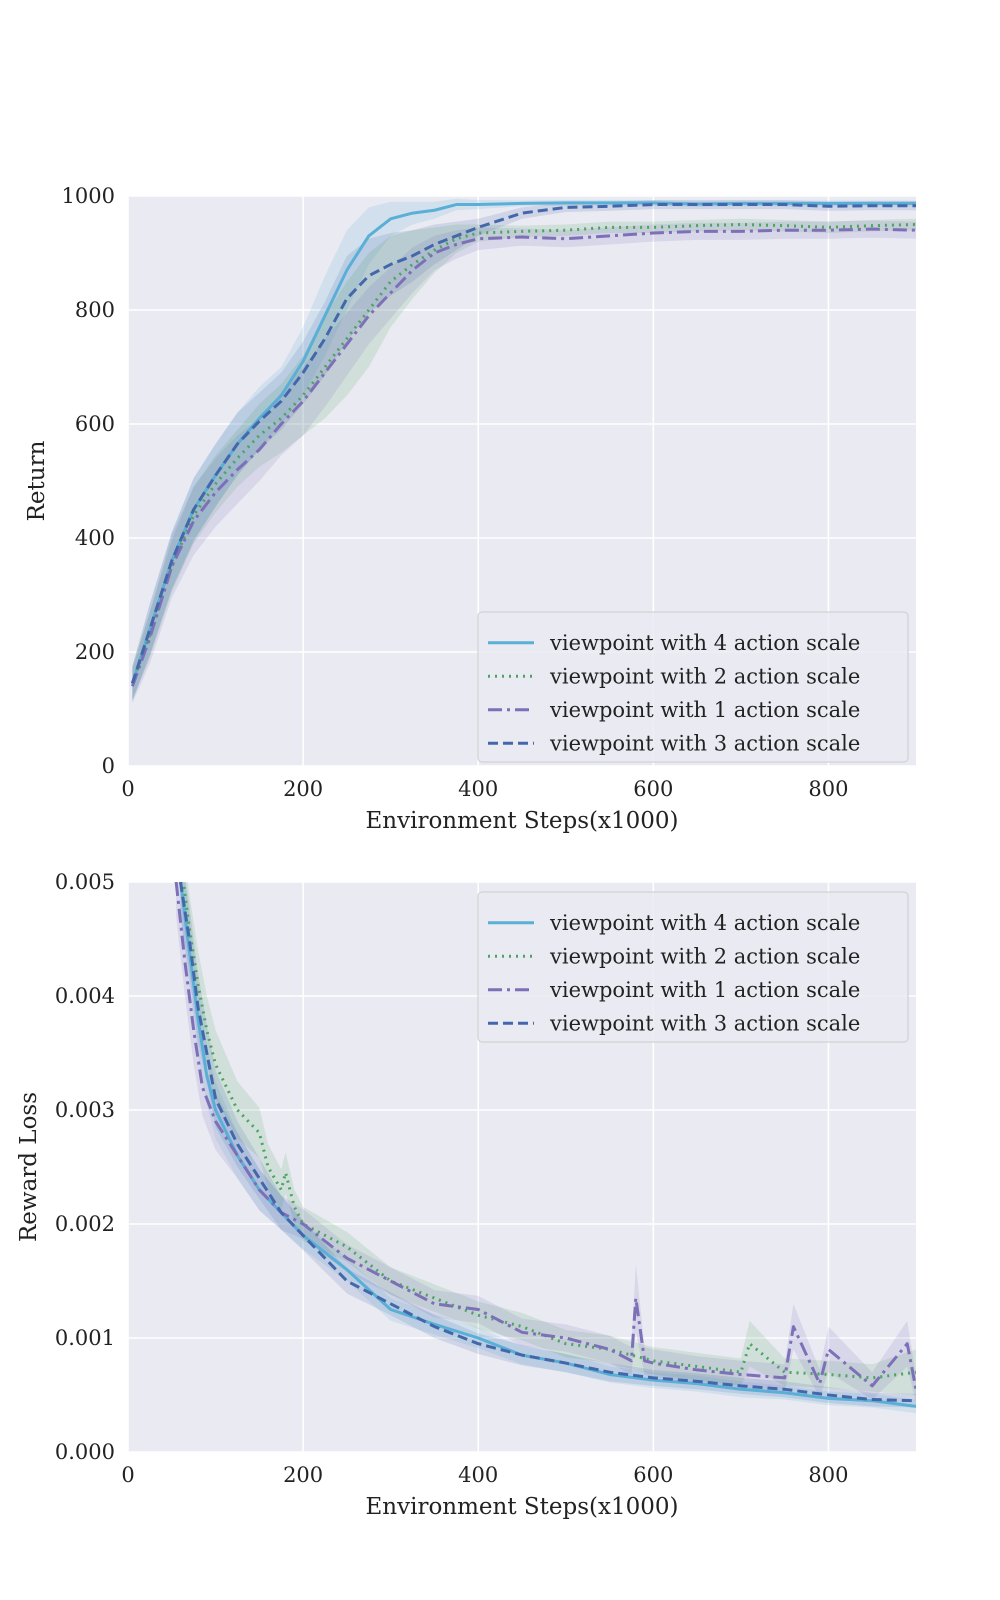 This screenshot has width=1000, height=1600. What do you see at coordinates (127, 1475) in the screenshot?
I see `reward-loss-x-tick-label: 0` at bounding box center [127, 1475].